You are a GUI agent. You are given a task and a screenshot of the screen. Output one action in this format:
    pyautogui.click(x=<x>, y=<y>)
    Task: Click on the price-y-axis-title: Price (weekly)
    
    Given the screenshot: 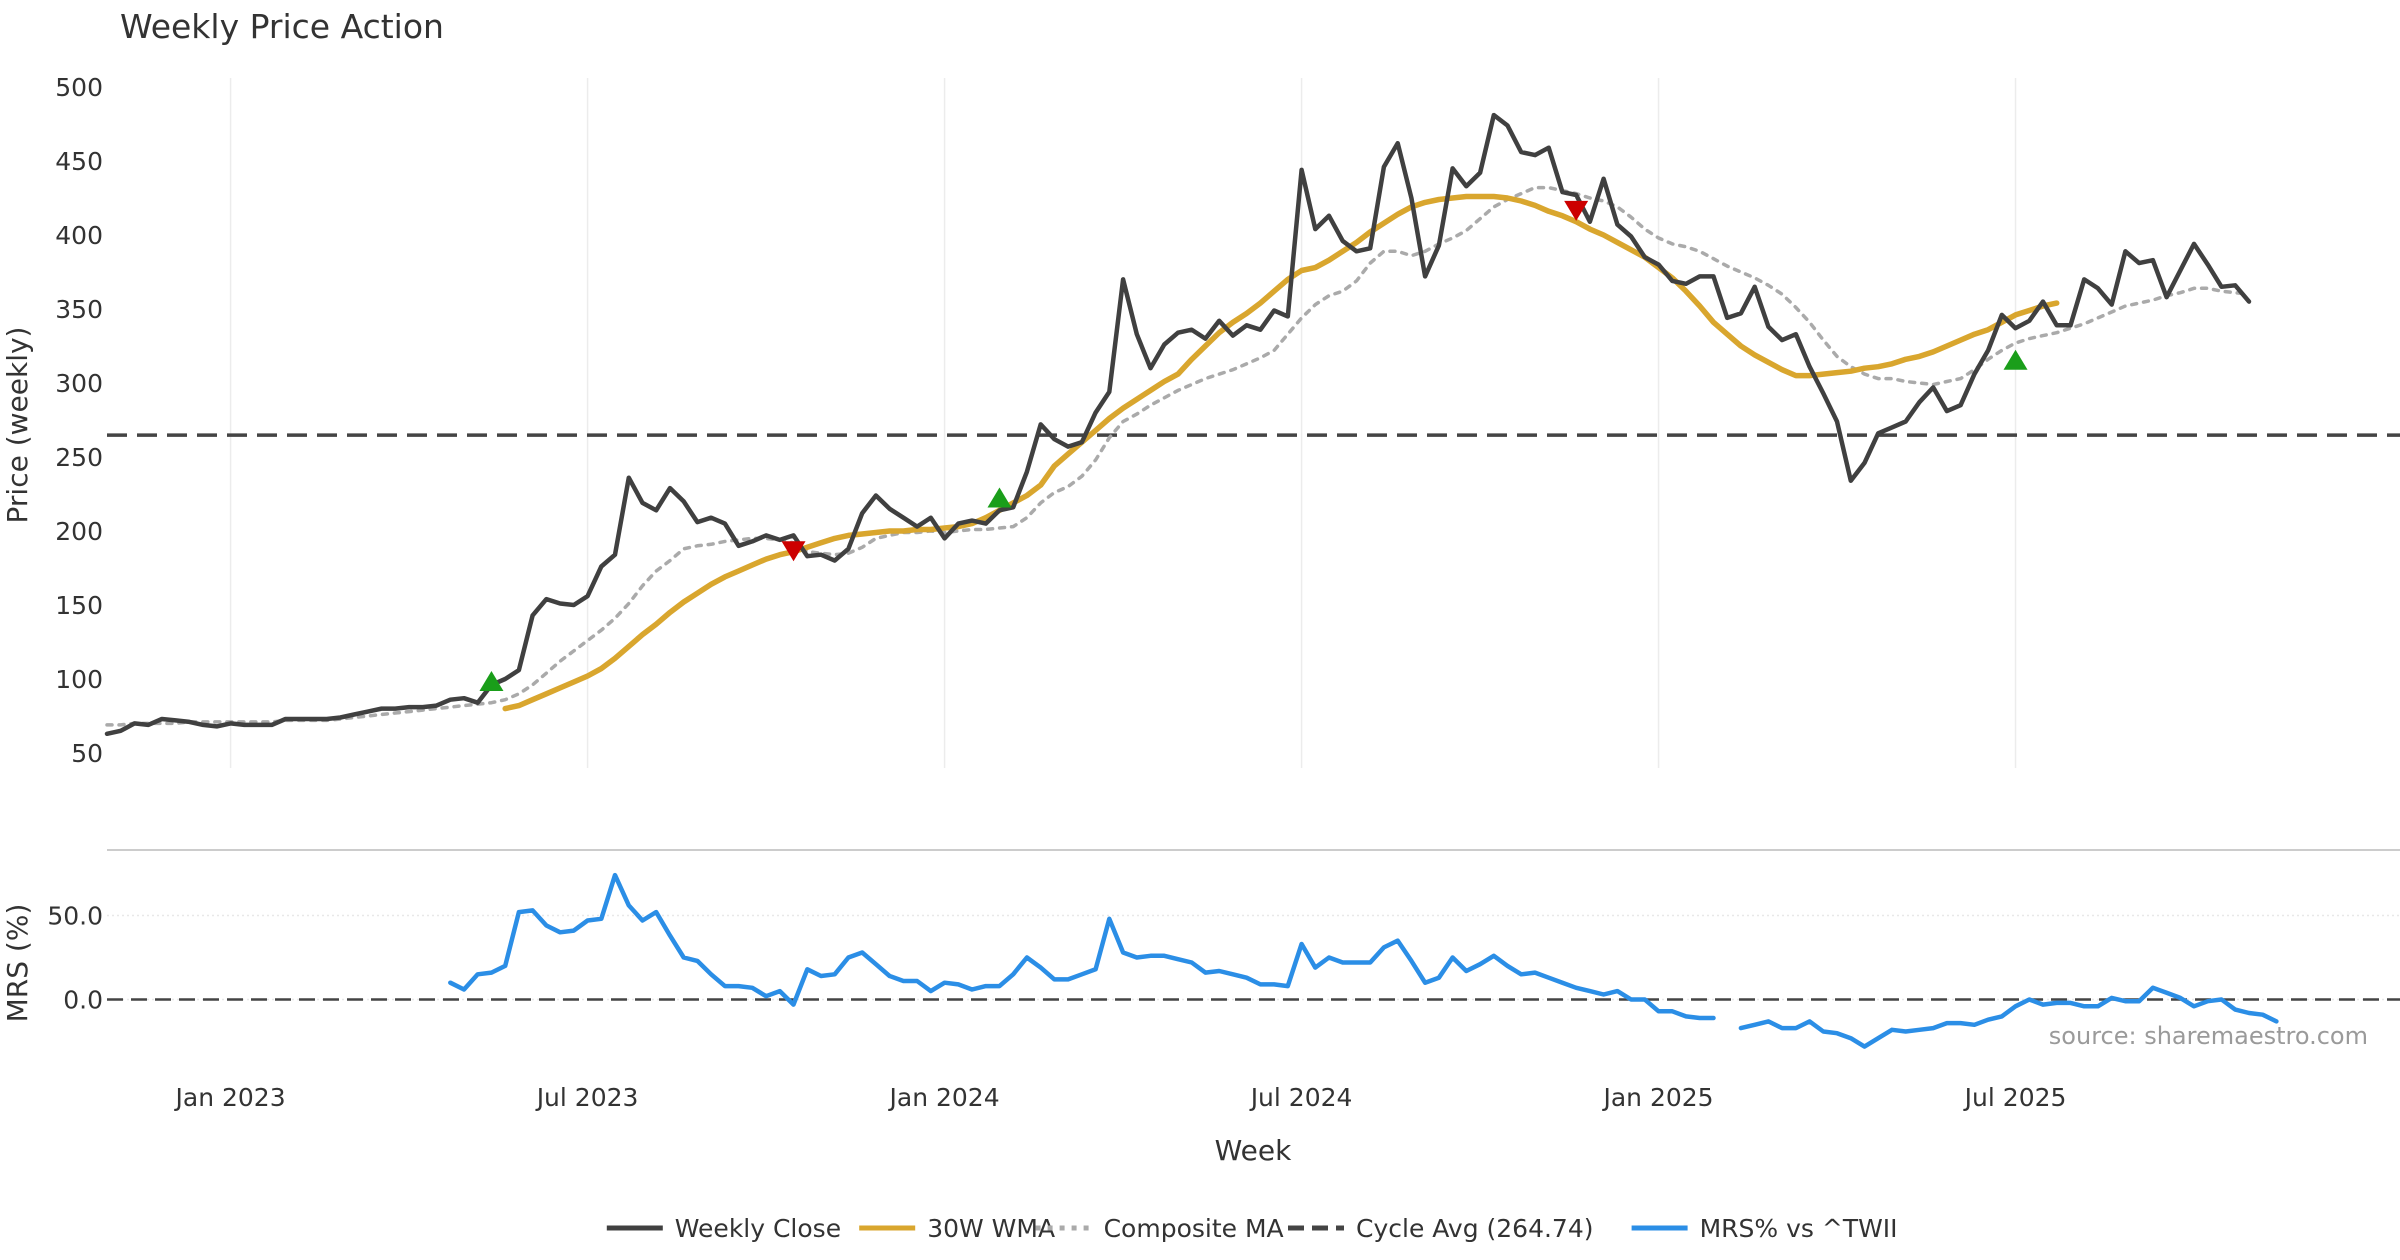 What is the action you would take?
    pyautogui.click(x=17, y=425)
    